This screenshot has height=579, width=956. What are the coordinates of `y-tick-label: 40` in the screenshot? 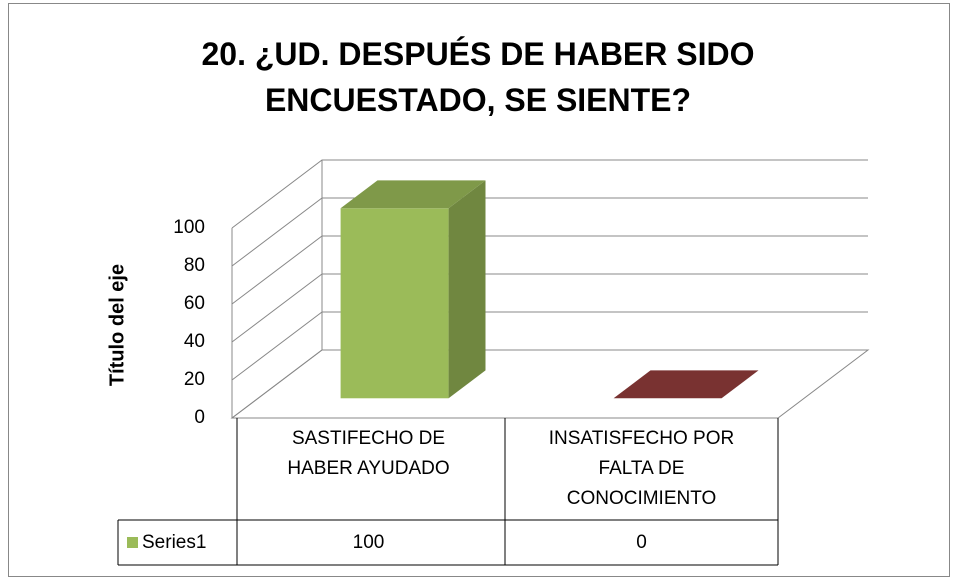 It's located at (194, 341).